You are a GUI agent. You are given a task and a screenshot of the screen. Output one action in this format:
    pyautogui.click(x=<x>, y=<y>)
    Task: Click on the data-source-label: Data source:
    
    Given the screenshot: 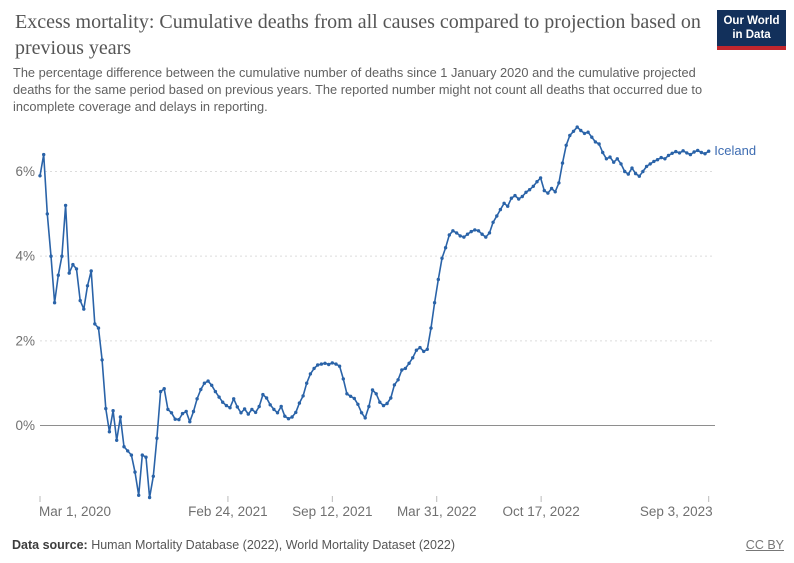 What is the action you would take?
    pyautogui.click(x=50, y=545)
    